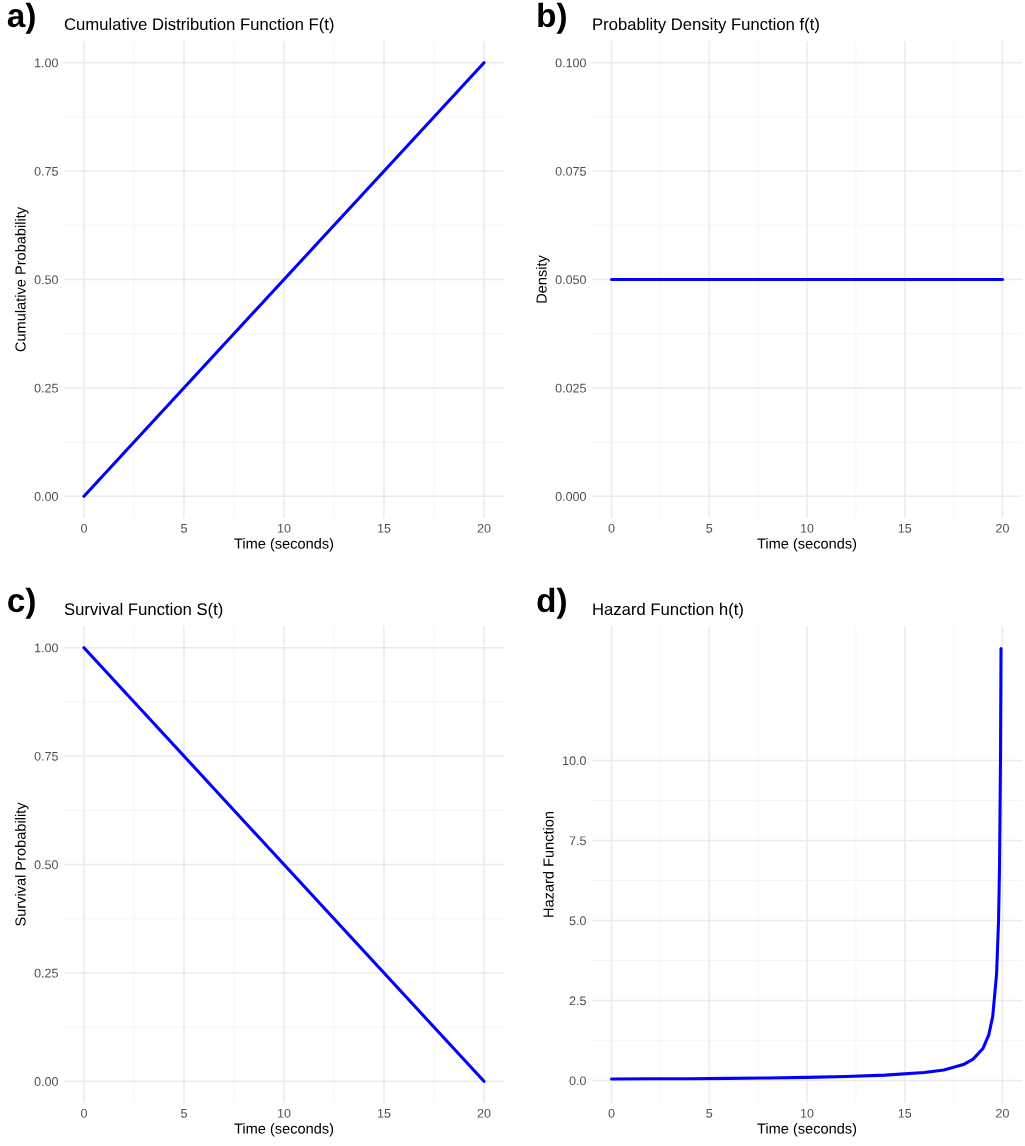  I want to click on chart-title: Probablity Density Function f(t), so click(706, 25).